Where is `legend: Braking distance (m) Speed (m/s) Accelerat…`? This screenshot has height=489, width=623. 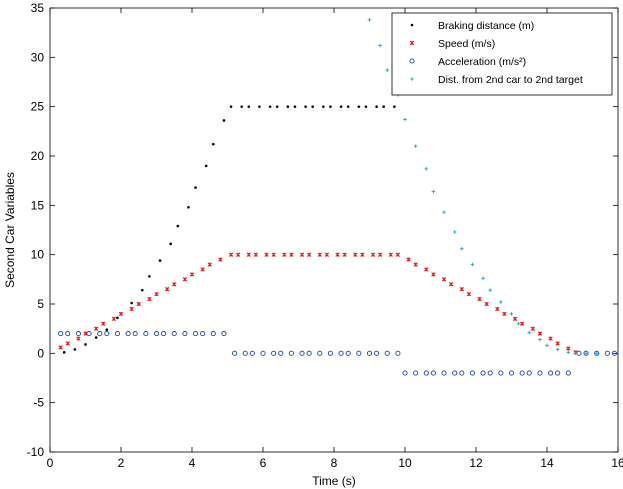
legend: Braking distance (m) Speed (m/s) Accelerat… is located at coordinates (502, 54).